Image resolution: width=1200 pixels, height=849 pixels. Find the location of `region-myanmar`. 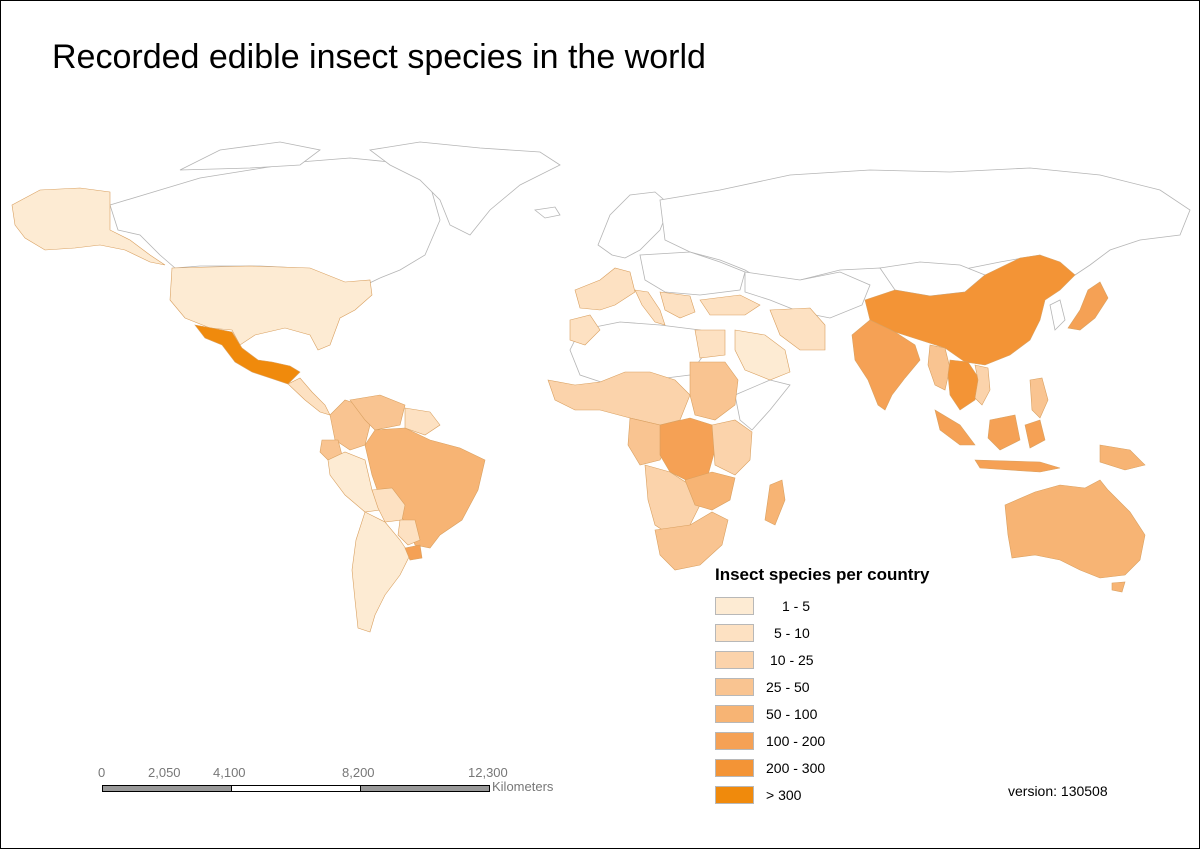

region-myanmar is located at coordinates (939, 367).